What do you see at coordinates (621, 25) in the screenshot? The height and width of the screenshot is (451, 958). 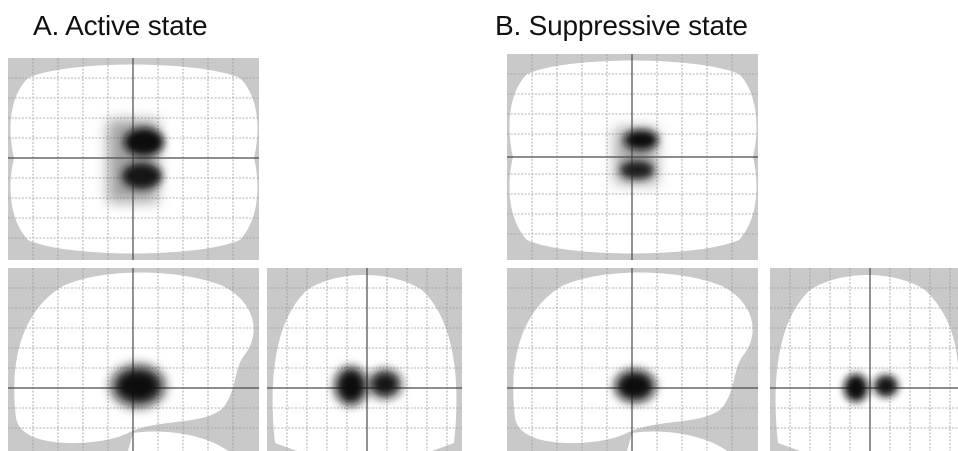 I see `panel-b-title: B. Suppressive state` at bounding box center [621, 25].